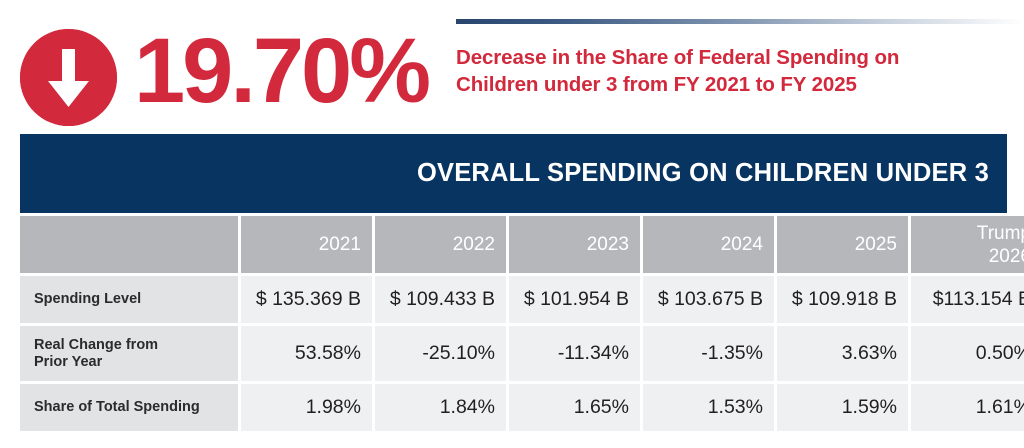 The image size is (1024, 448). I want to click on cell-share-total-2024: 1.53%, so click(708, 407).